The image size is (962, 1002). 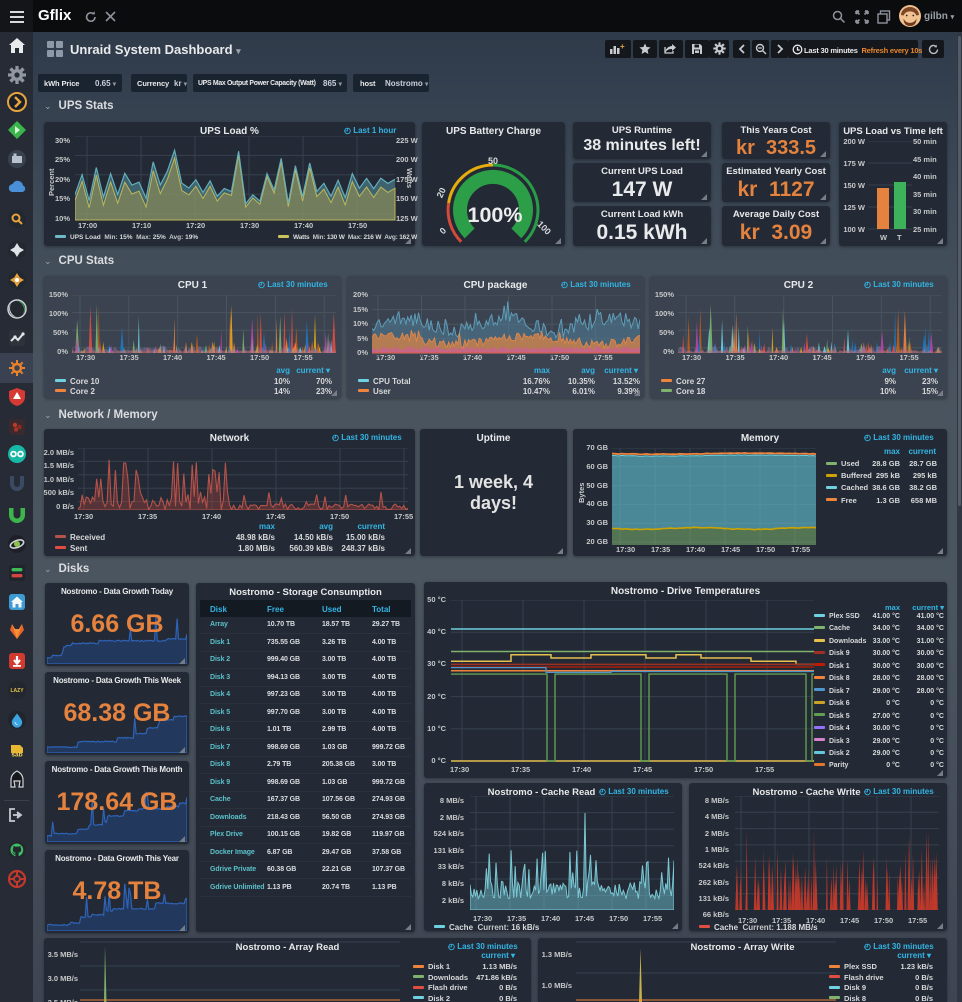 I want to click on svg-text: sab, so click(x=16, y=755).